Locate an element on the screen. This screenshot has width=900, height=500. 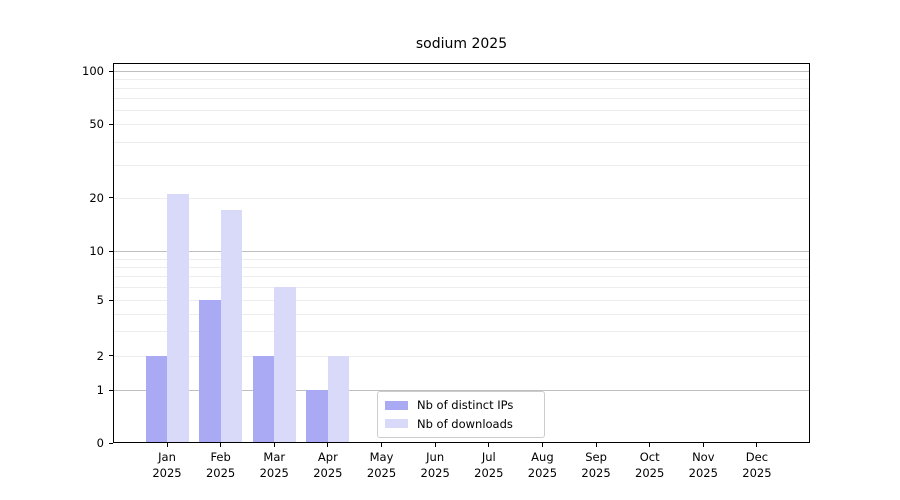
y-axis-tick-label: 50 is located at coordinates (96, 124).